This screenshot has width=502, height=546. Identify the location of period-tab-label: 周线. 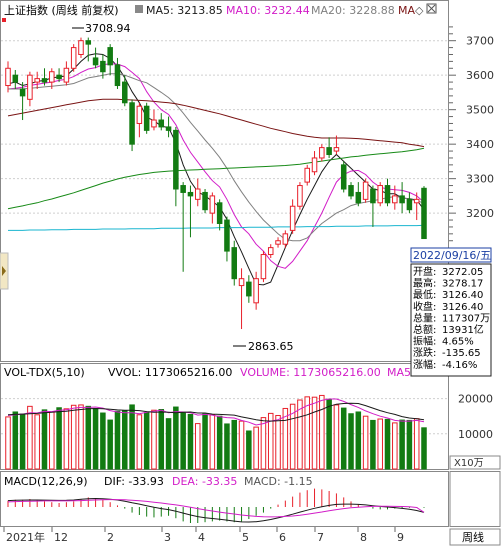
(473, 537).